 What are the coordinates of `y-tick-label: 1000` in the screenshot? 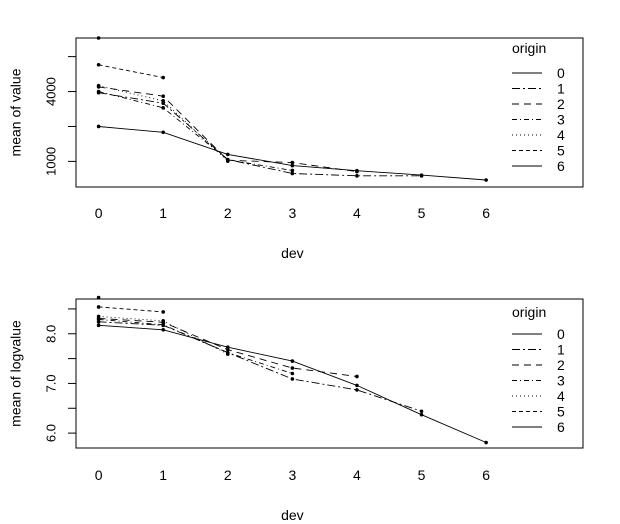 It's located at (50, 161).